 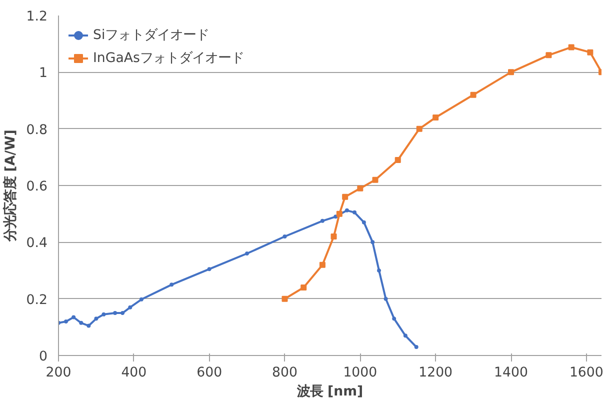 I want to click on x-tick-label: 600, so click(x=209, y=373).